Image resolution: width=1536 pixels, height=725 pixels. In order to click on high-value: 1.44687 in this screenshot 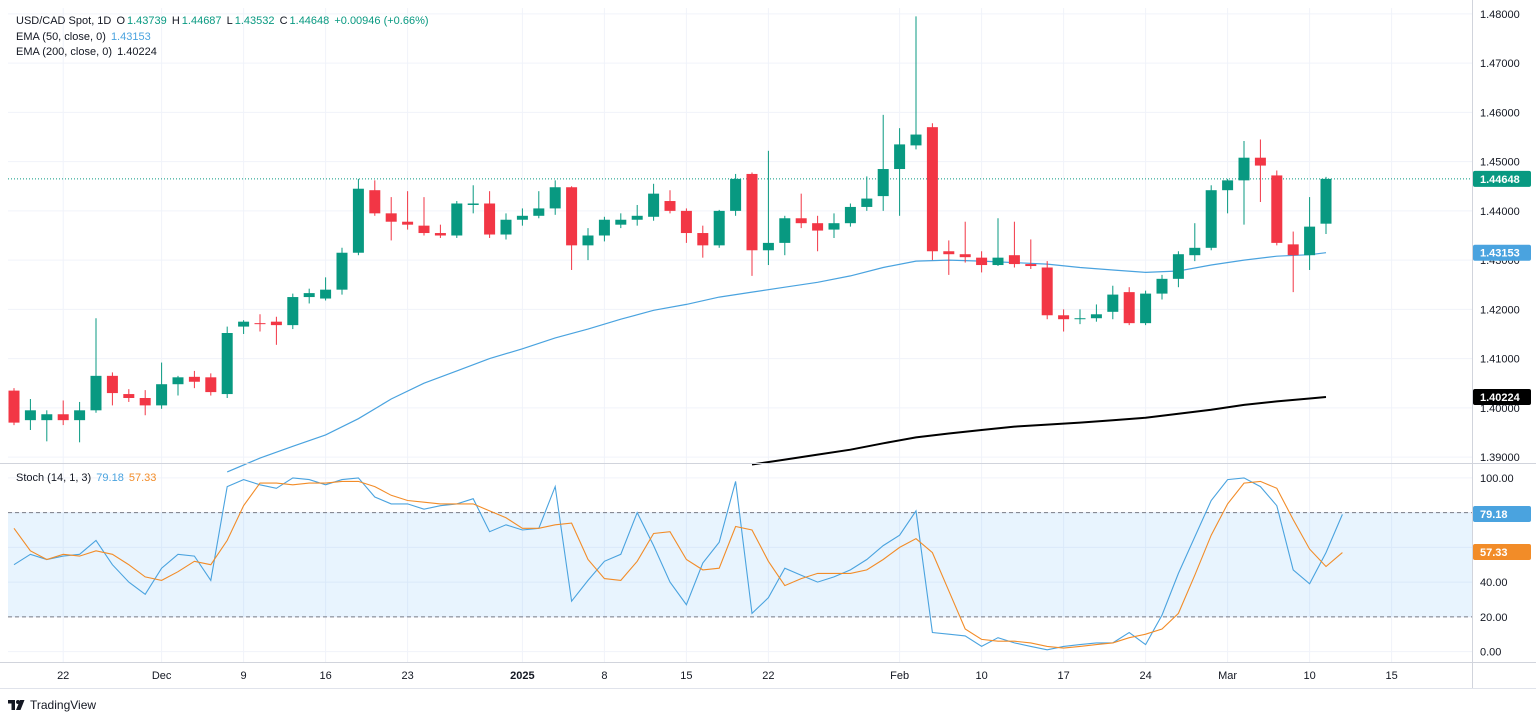, I will do `click(201, 21)`.